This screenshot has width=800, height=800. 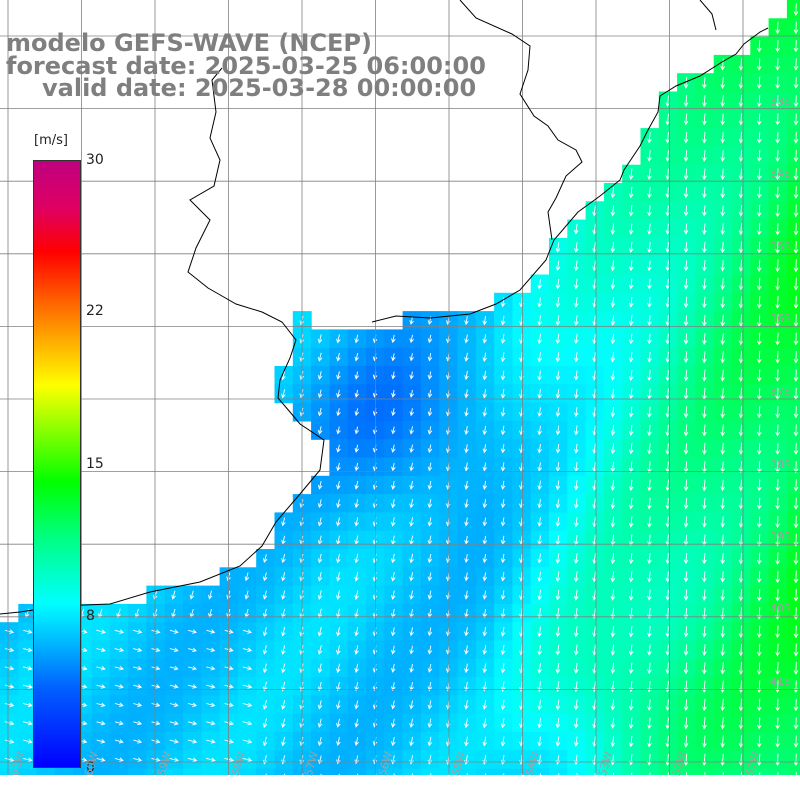 What do you see at coordinates (57, 464) in the screenshot?
I see `colorbar` at bounding box center [57, 464].